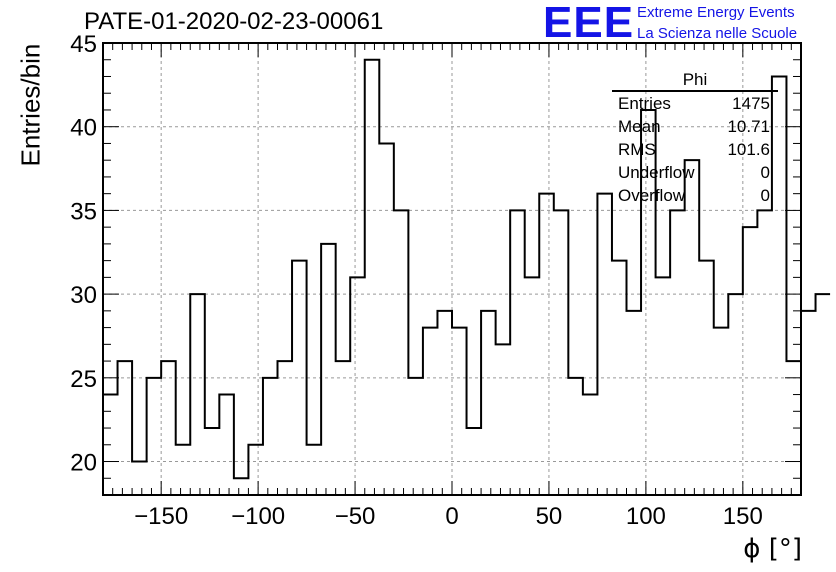 The height and width of the screenshot is (572, 836). What do you see at coordinates (83, 211) in the screenshot?
I see `y-tick-label: 35` at bounding box center [83, 211].